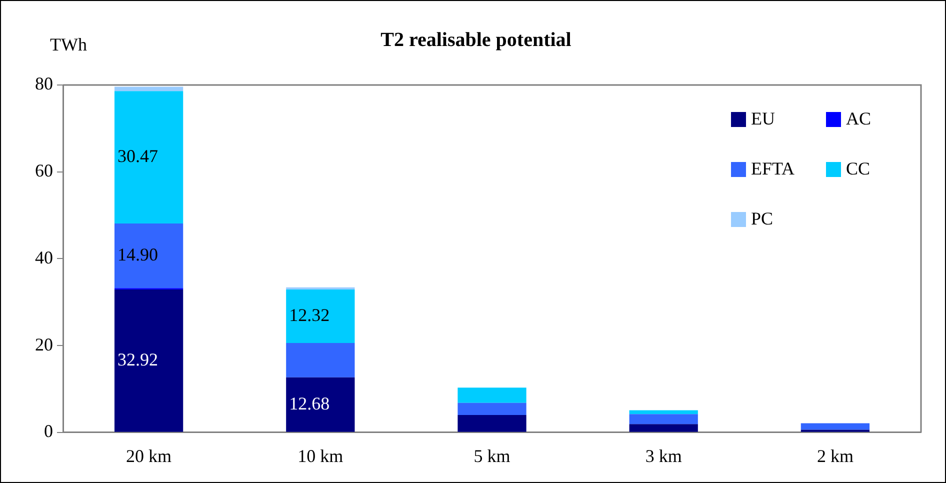 The image size is (946, 483). I want to click on x-tick-label: 3 km, so click(663, 456).